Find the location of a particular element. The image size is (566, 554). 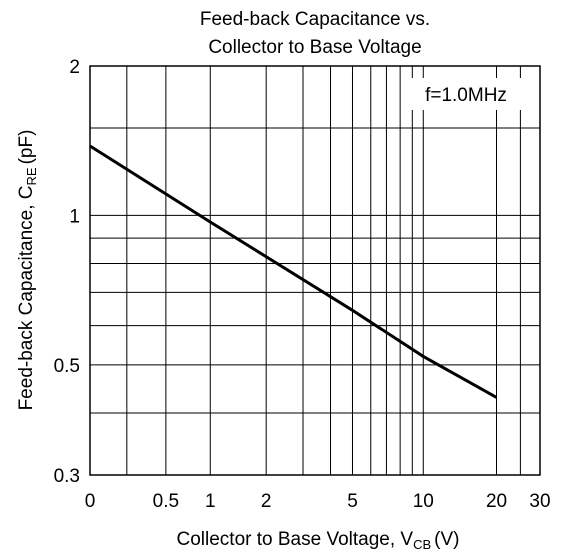

chart-title: Collector to Base Voltage is located at coordinates (314, 47).